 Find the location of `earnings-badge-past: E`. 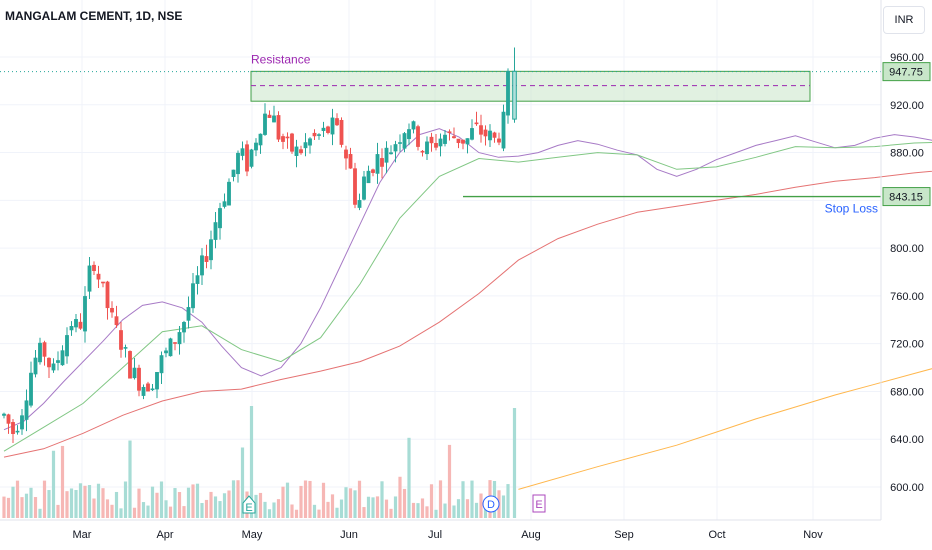

earnings-badge-past: E is located at coordinates (249, 504).